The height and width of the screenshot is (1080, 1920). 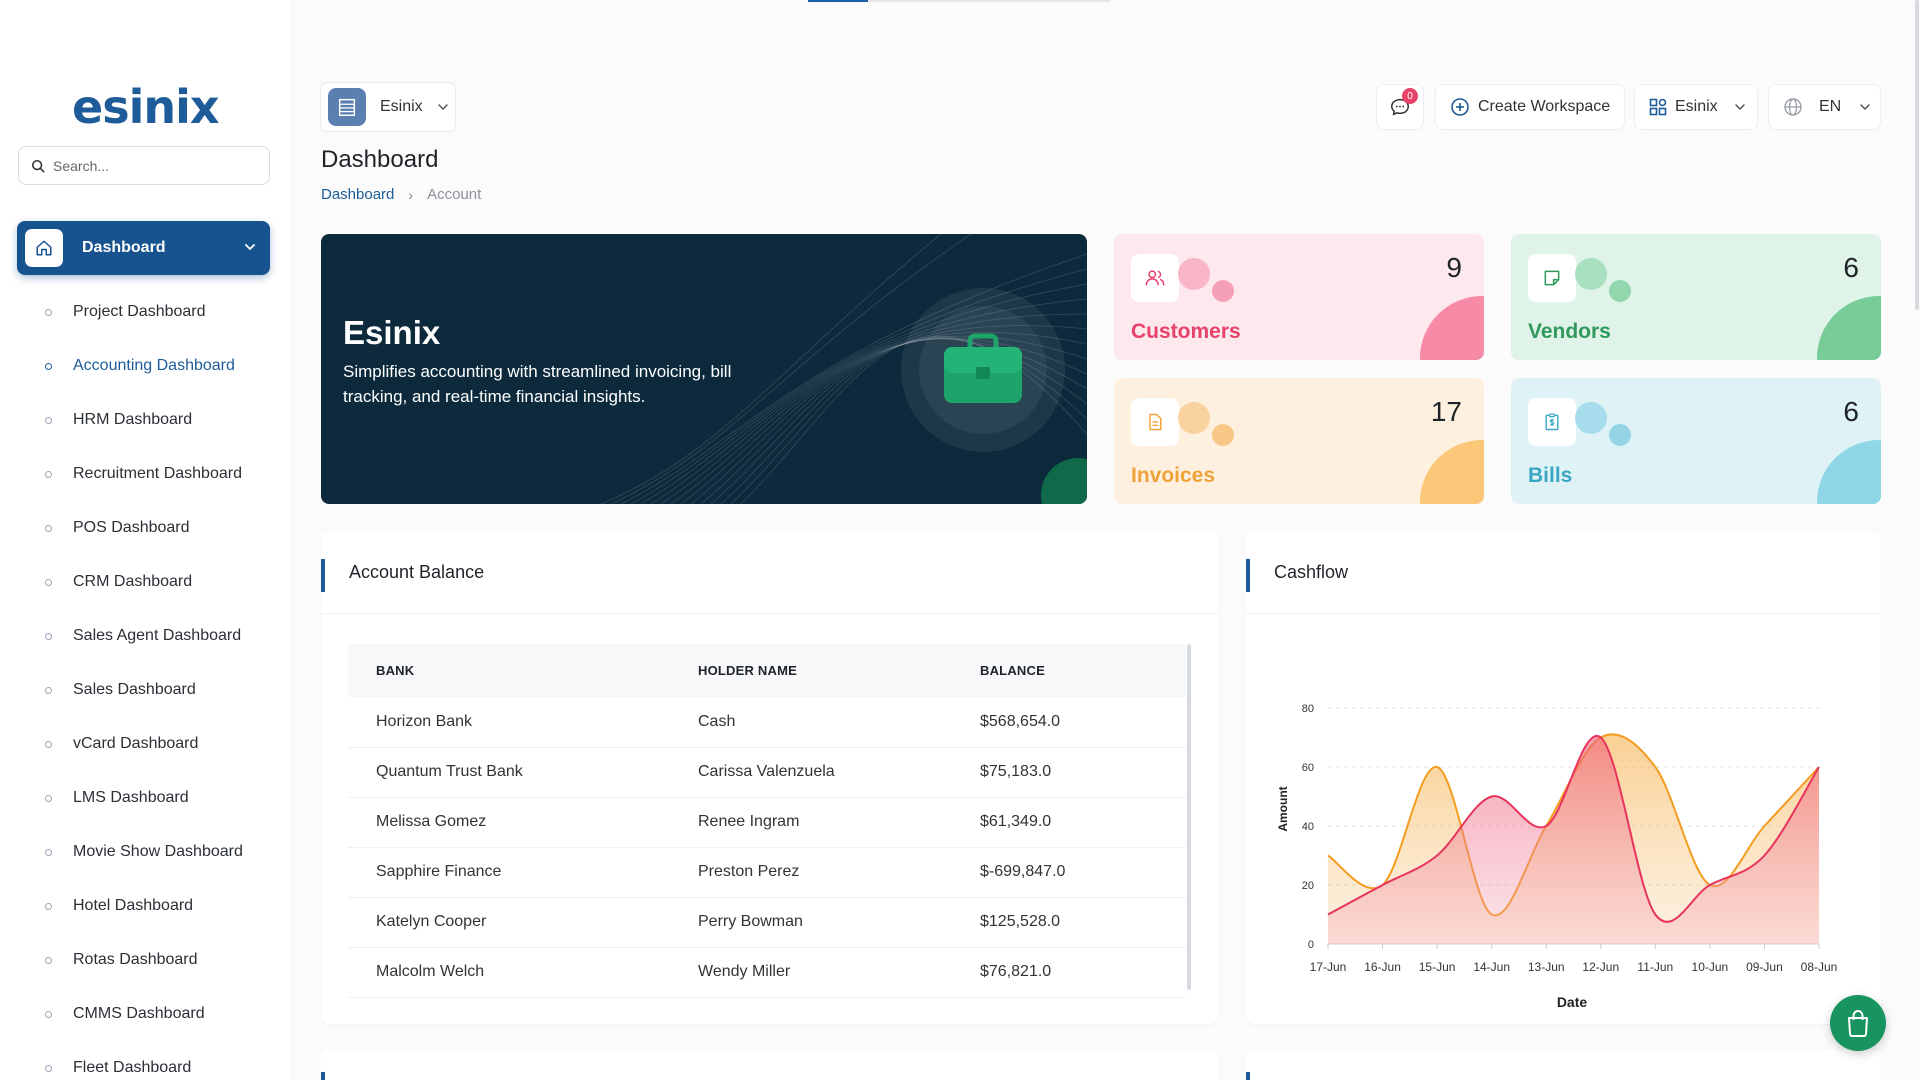 What do you see at coordinates (1069, 972) in the screenshot?
I see `cell-balance: $76,821.0` at bounding box center [1069, 972].